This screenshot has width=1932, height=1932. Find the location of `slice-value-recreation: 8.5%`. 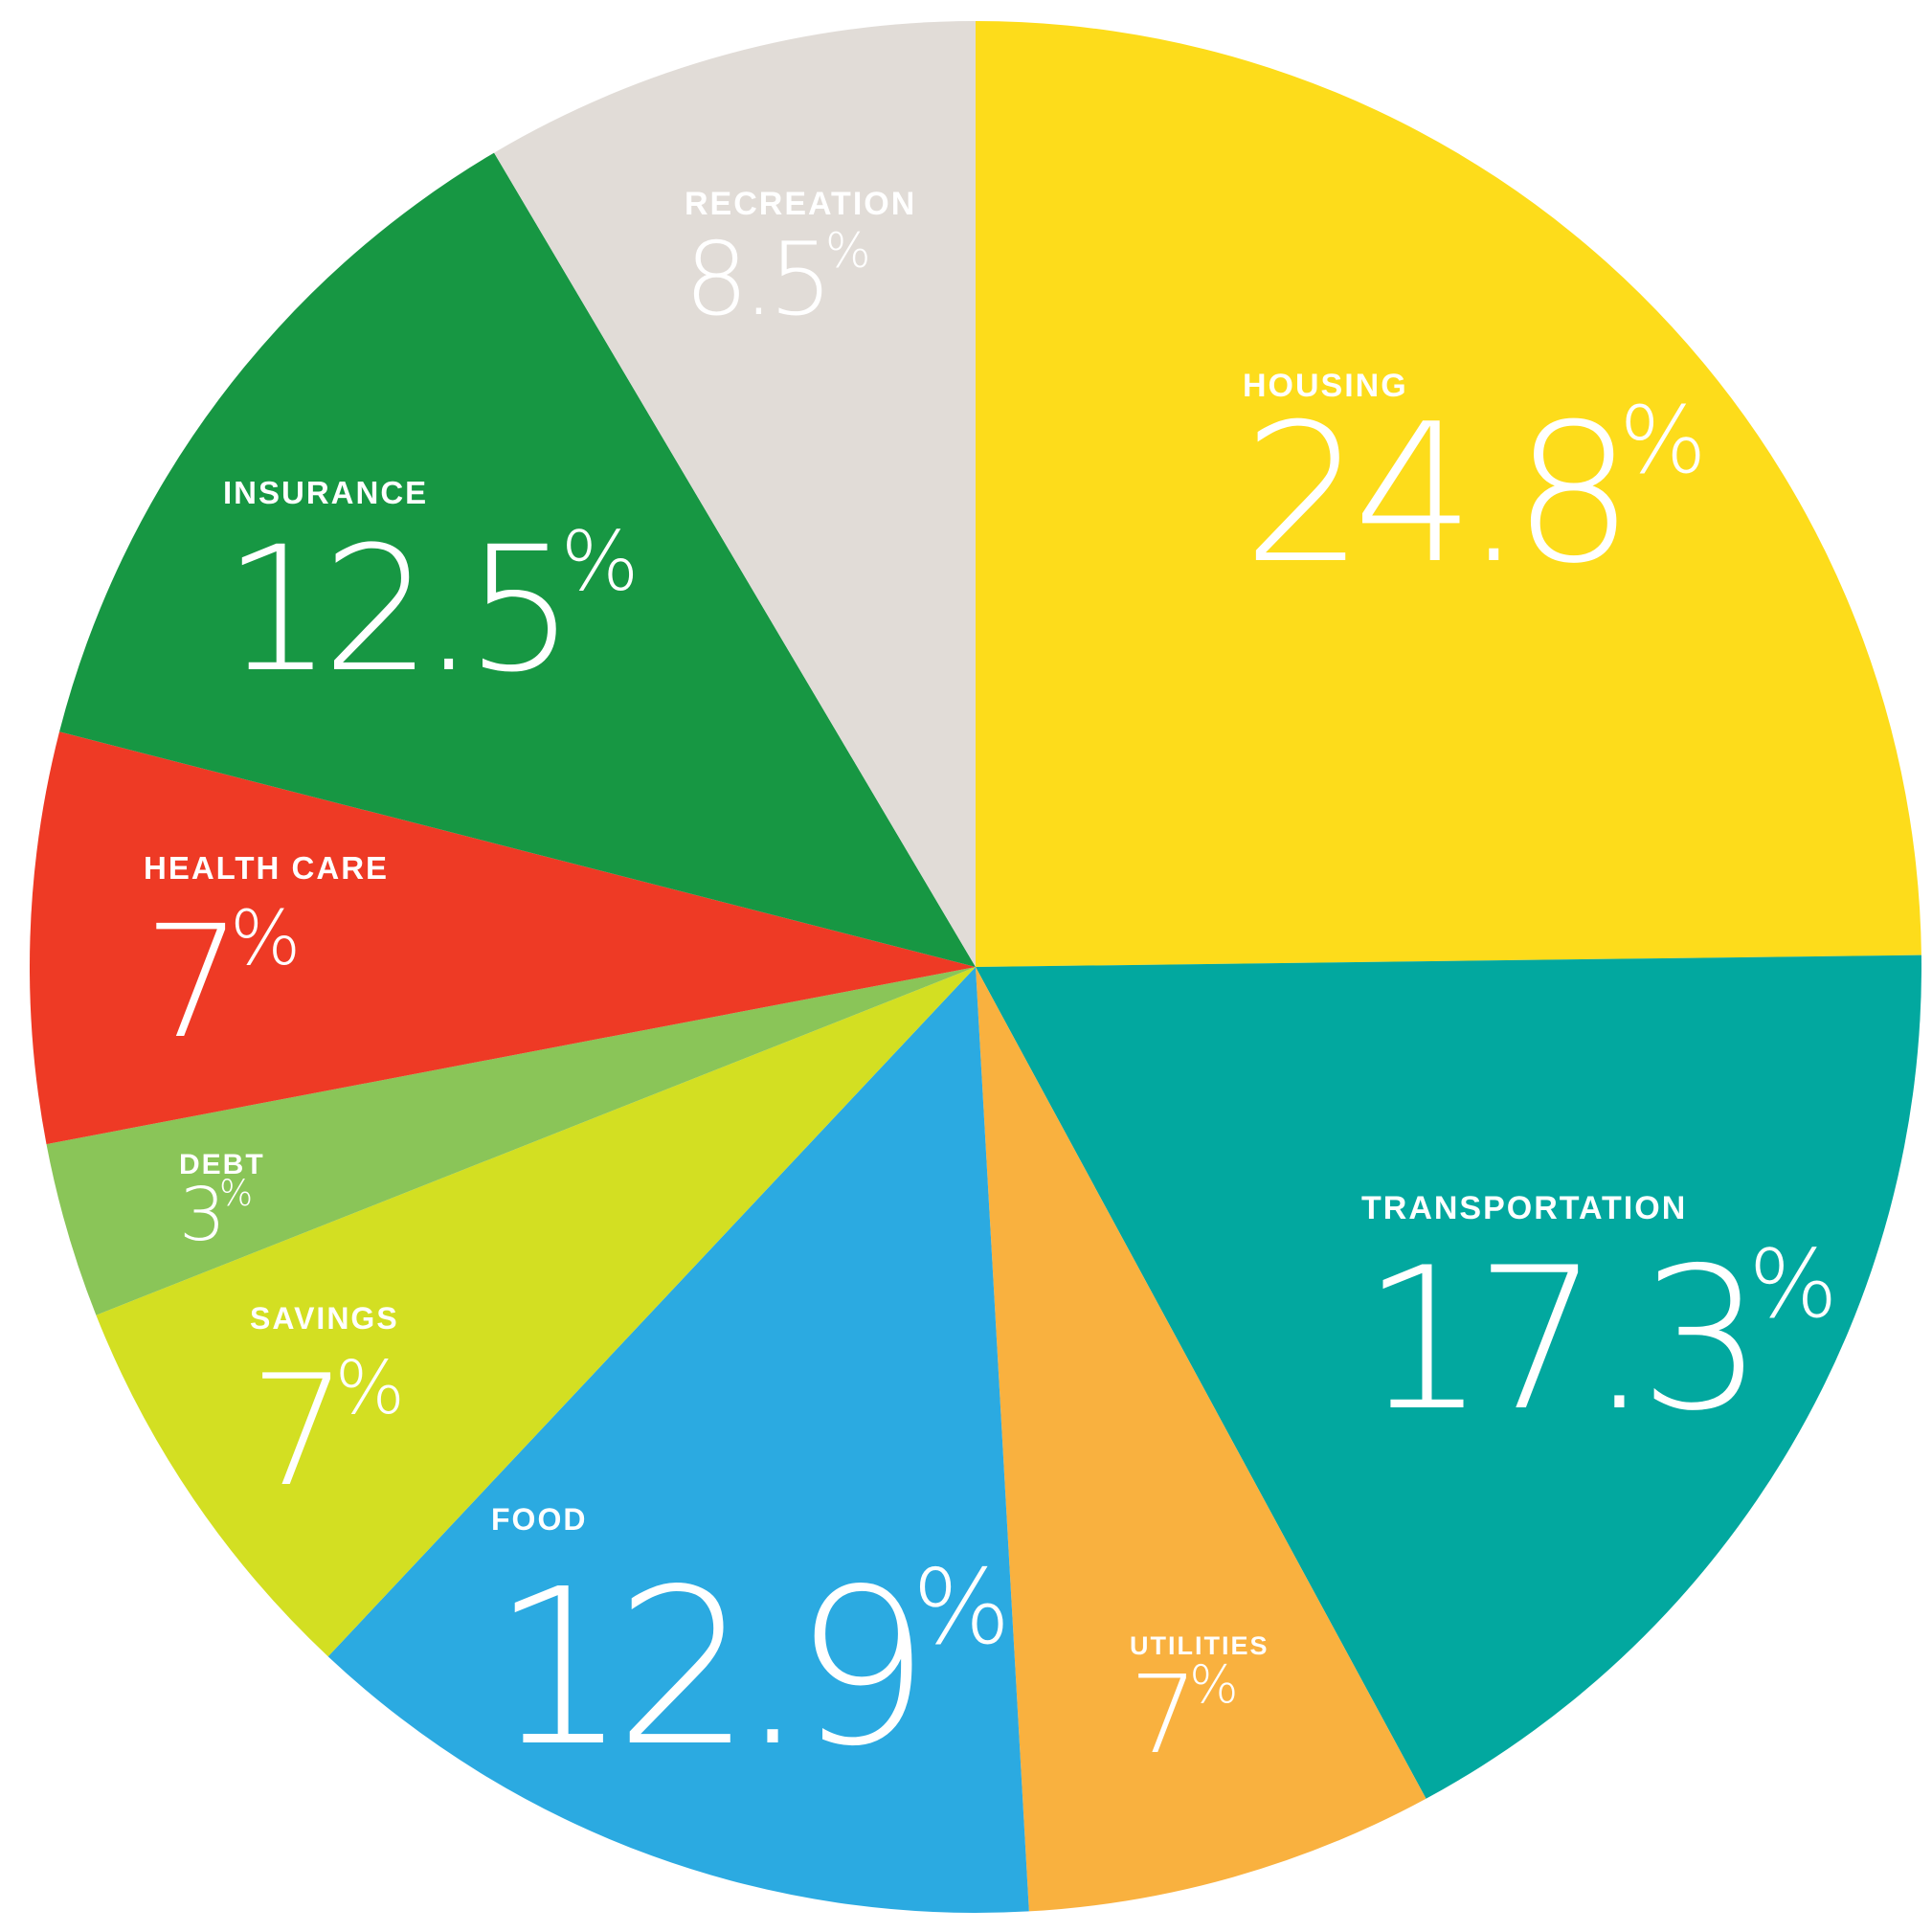

slice-value-recreation: 8.5% is located at coordinates (778, 279).